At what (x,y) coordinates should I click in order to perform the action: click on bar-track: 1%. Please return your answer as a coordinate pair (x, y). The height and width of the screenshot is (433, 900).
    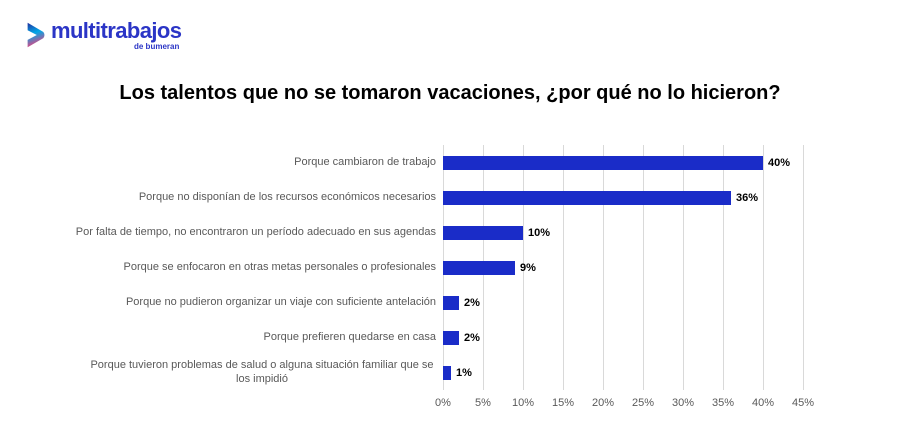
    Looking at the image, I should click on (457, 372).